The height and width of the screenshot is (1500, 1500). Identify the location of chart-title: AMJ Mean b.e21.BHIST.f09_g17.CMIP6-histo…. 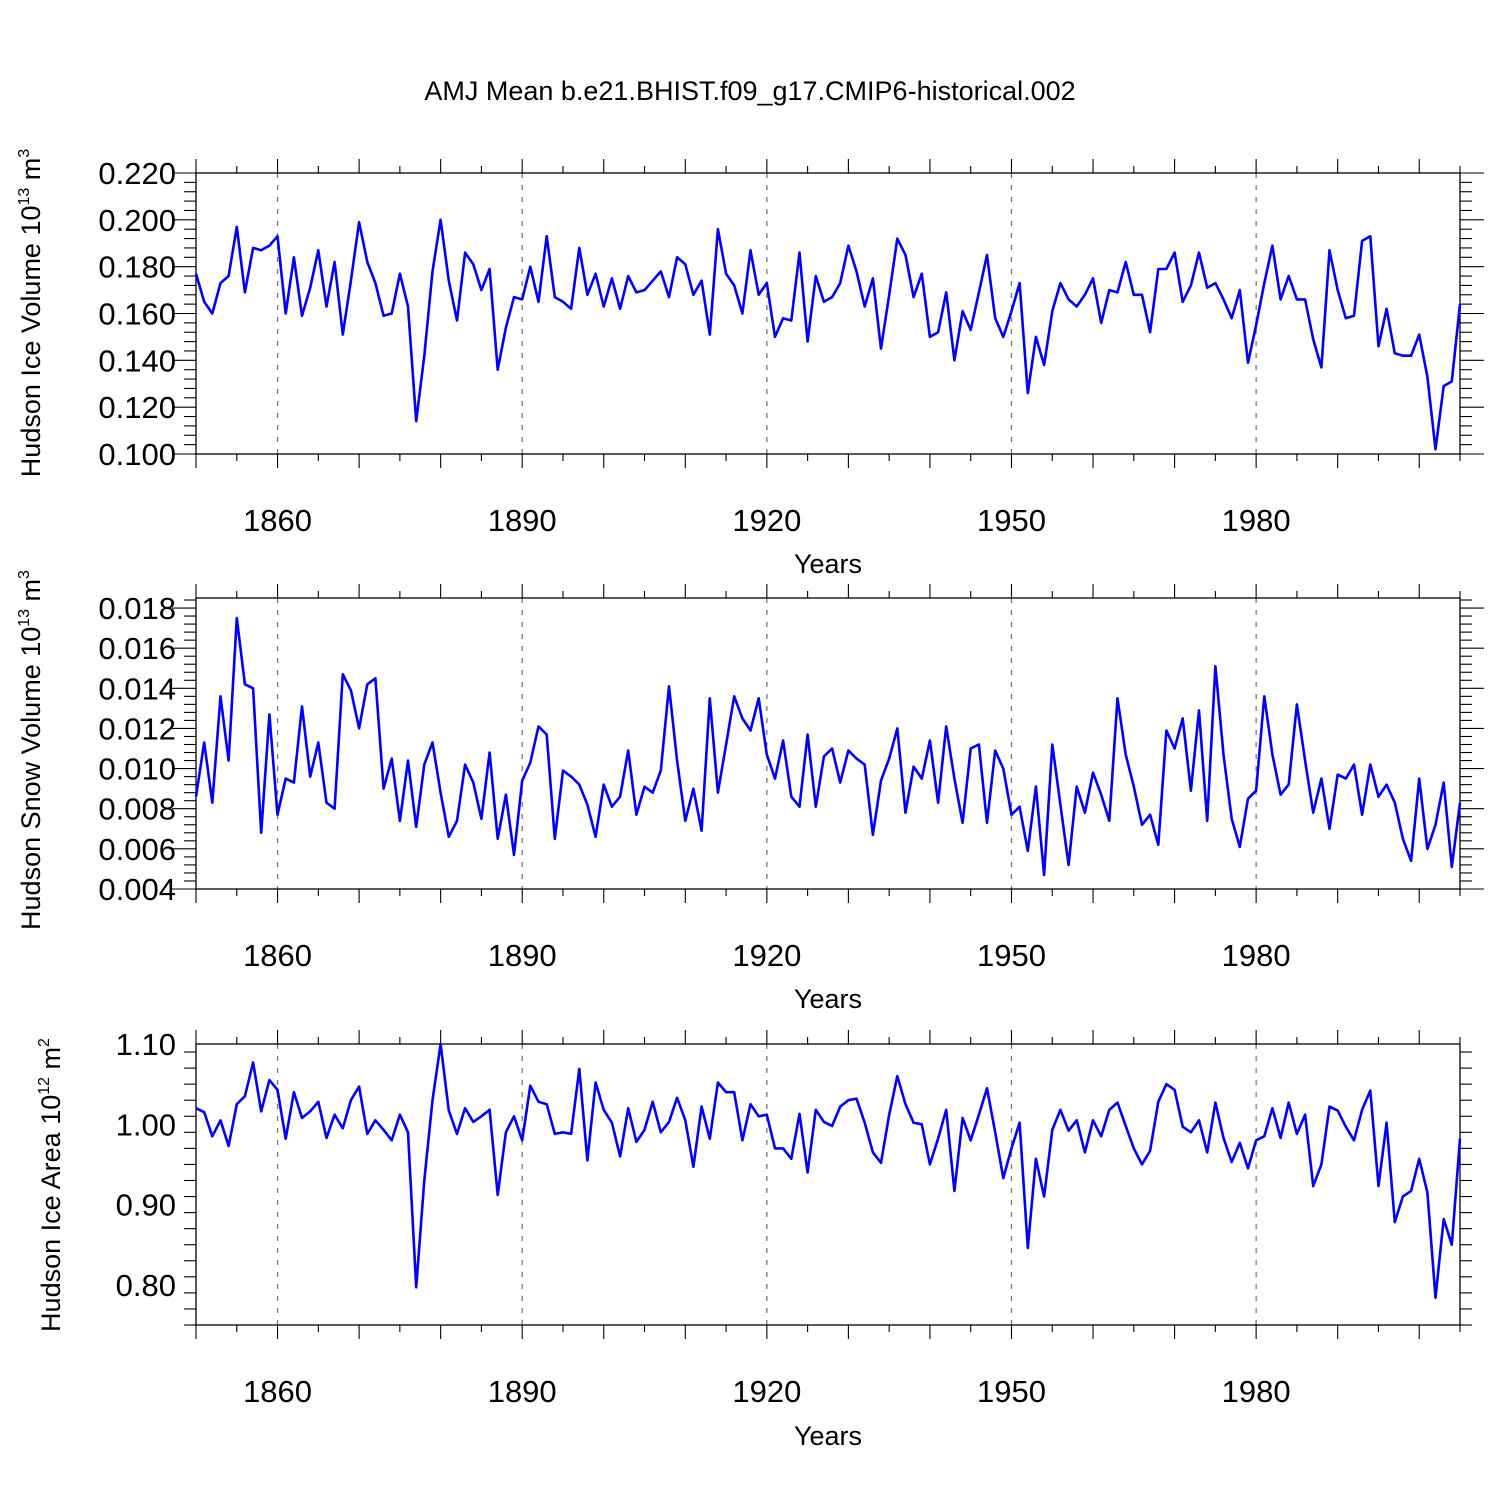
(749, 91).